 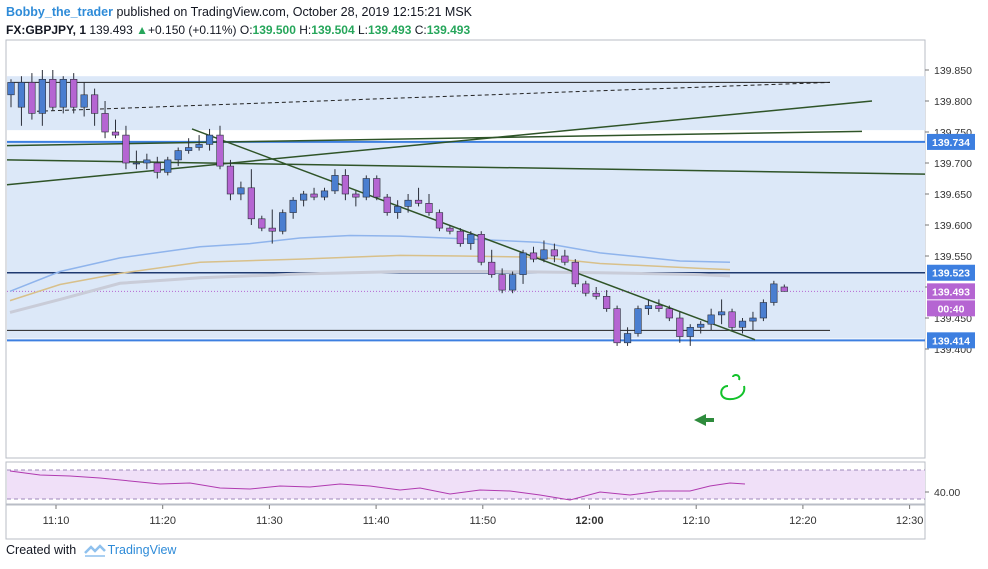 I want to click on ma-mid-line, so click(x=370, y=278).